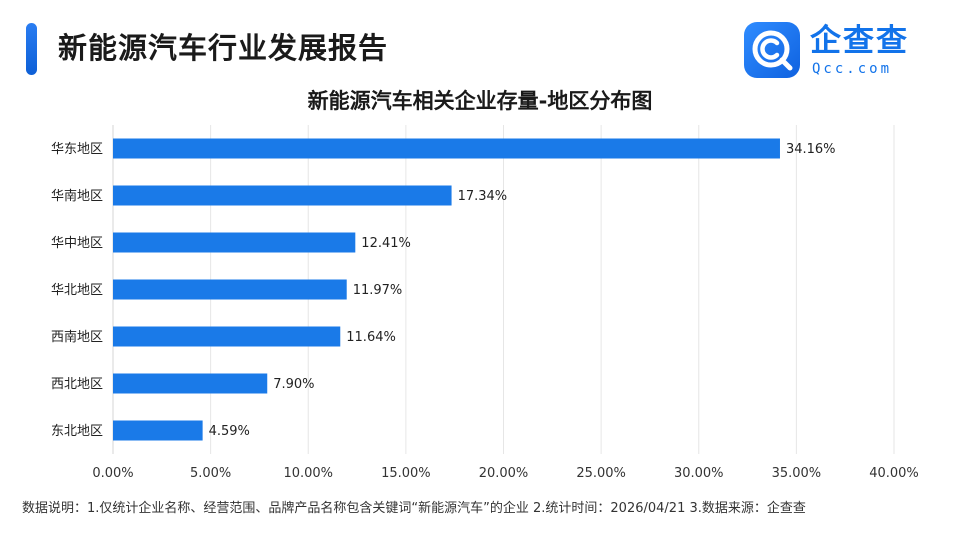  What do you see at coordinates (210, 473) in the screenshot?
I see `x-tick-label: 5.00%` at bounding box center [210, 473].